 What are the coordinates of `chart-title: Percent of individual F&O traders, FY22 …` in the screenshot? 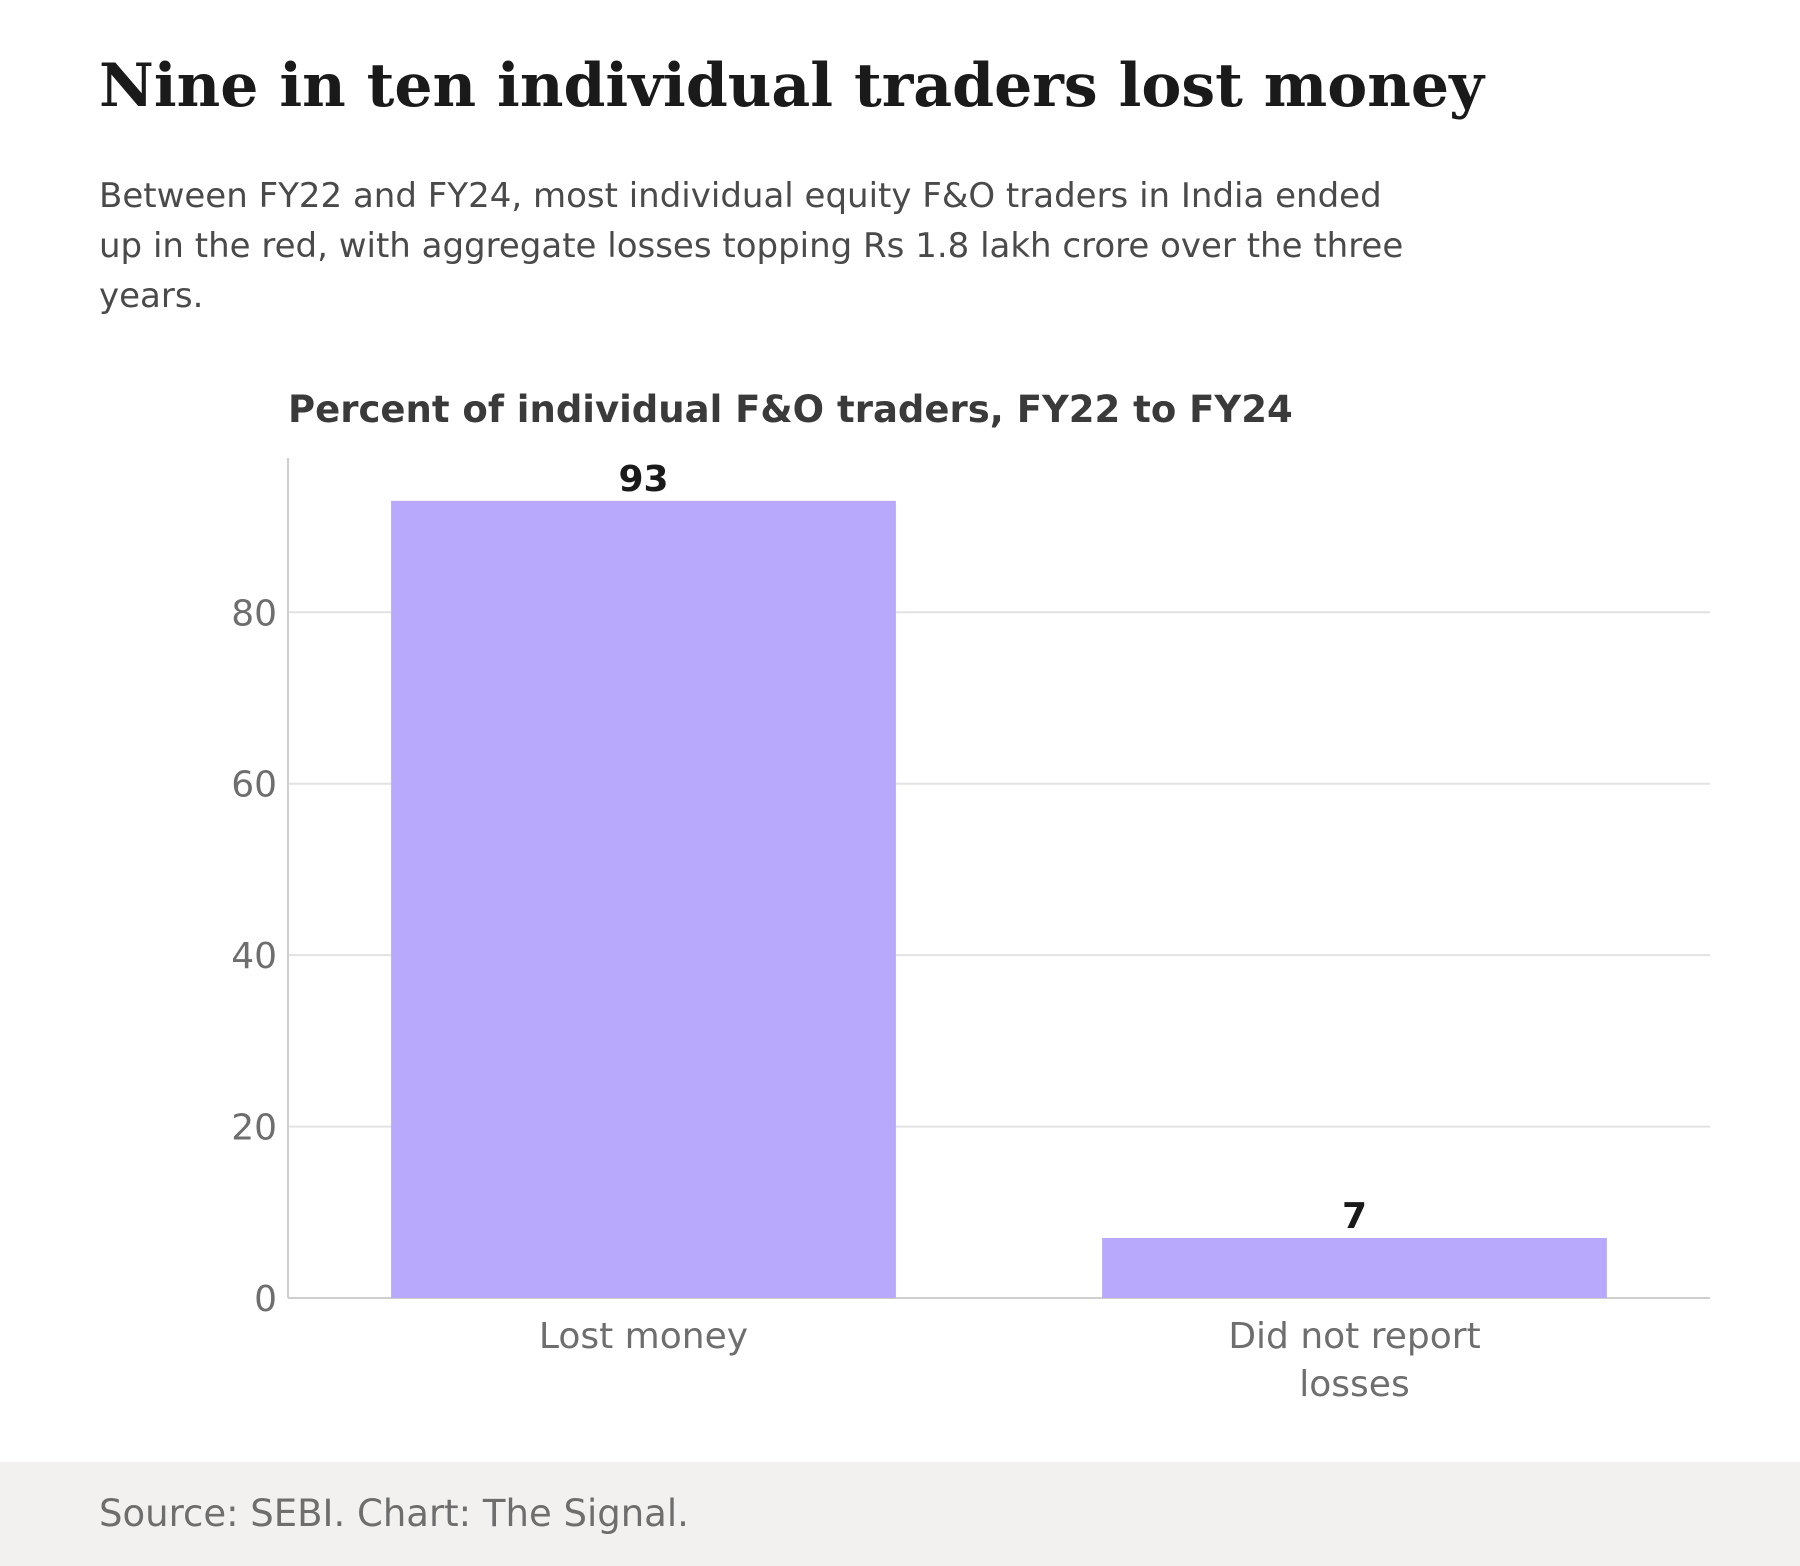 It's located at (790, 409).